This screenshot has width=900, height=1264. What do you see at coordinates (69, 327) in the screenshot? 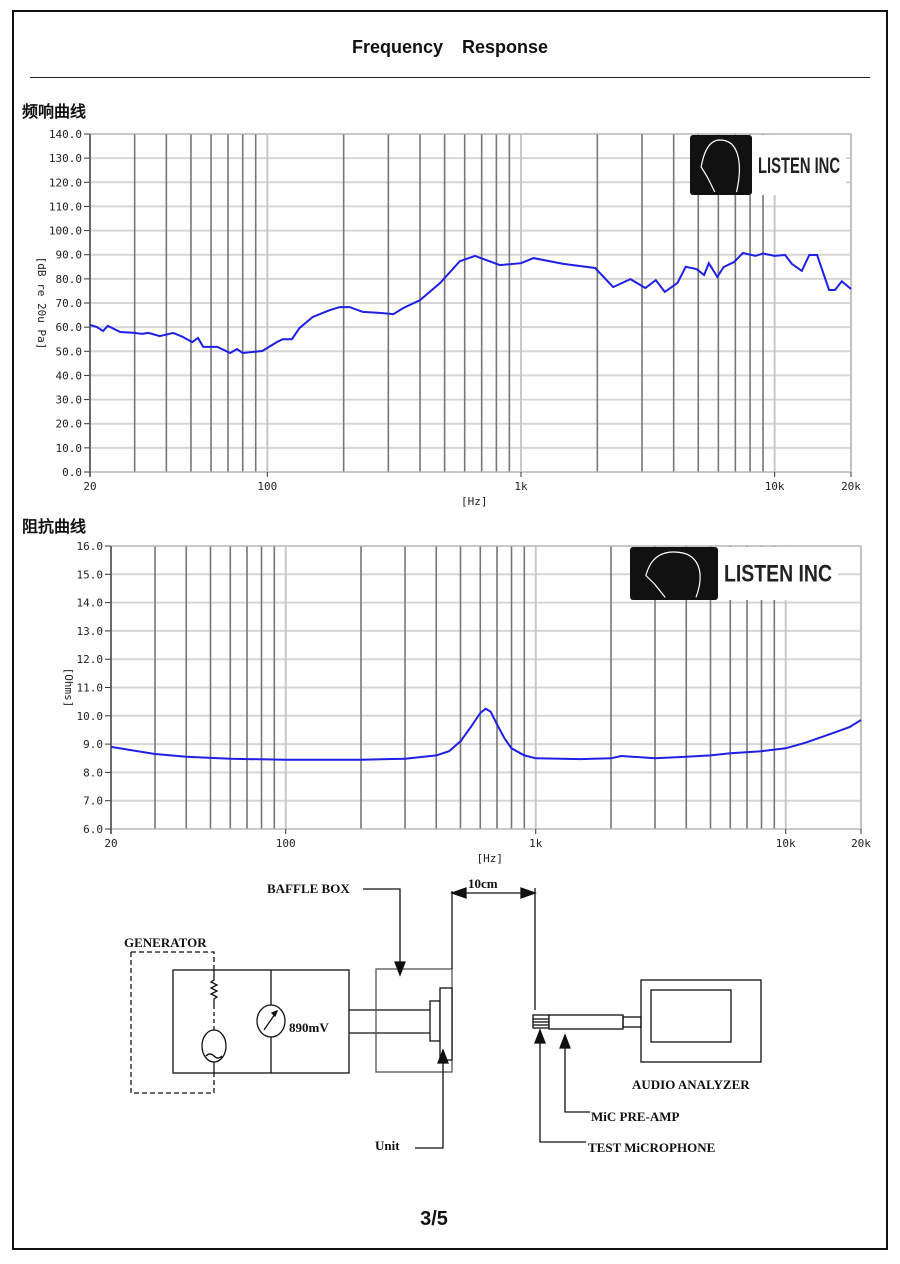
I see `y-tick-label: 60.0` at bounding box center [69, 327].